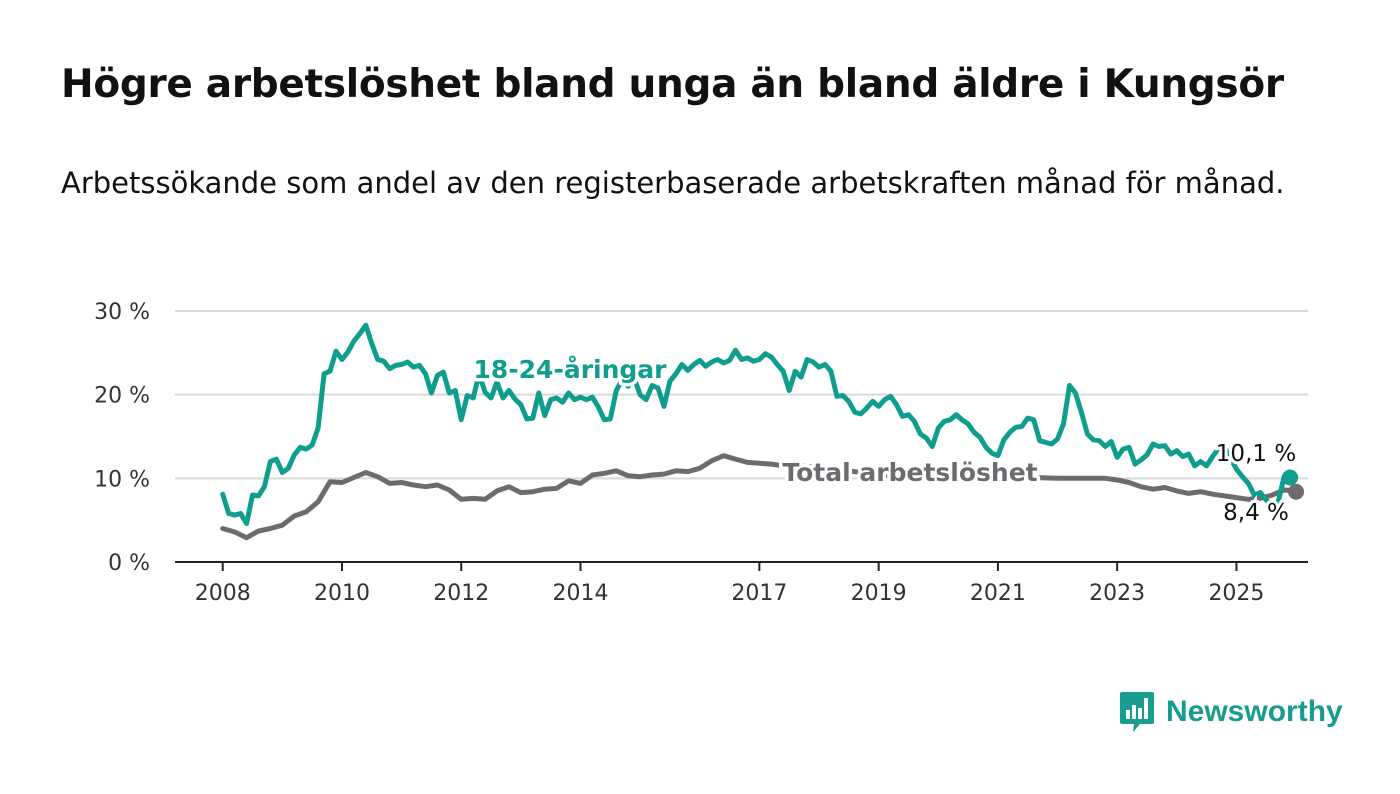 This screenshot has height=794, width=1400. What do you see at coordinates (1254, 711) in the screenshot?
I see `brand-name: Newsworthy` at bounding box center [1254, 711].